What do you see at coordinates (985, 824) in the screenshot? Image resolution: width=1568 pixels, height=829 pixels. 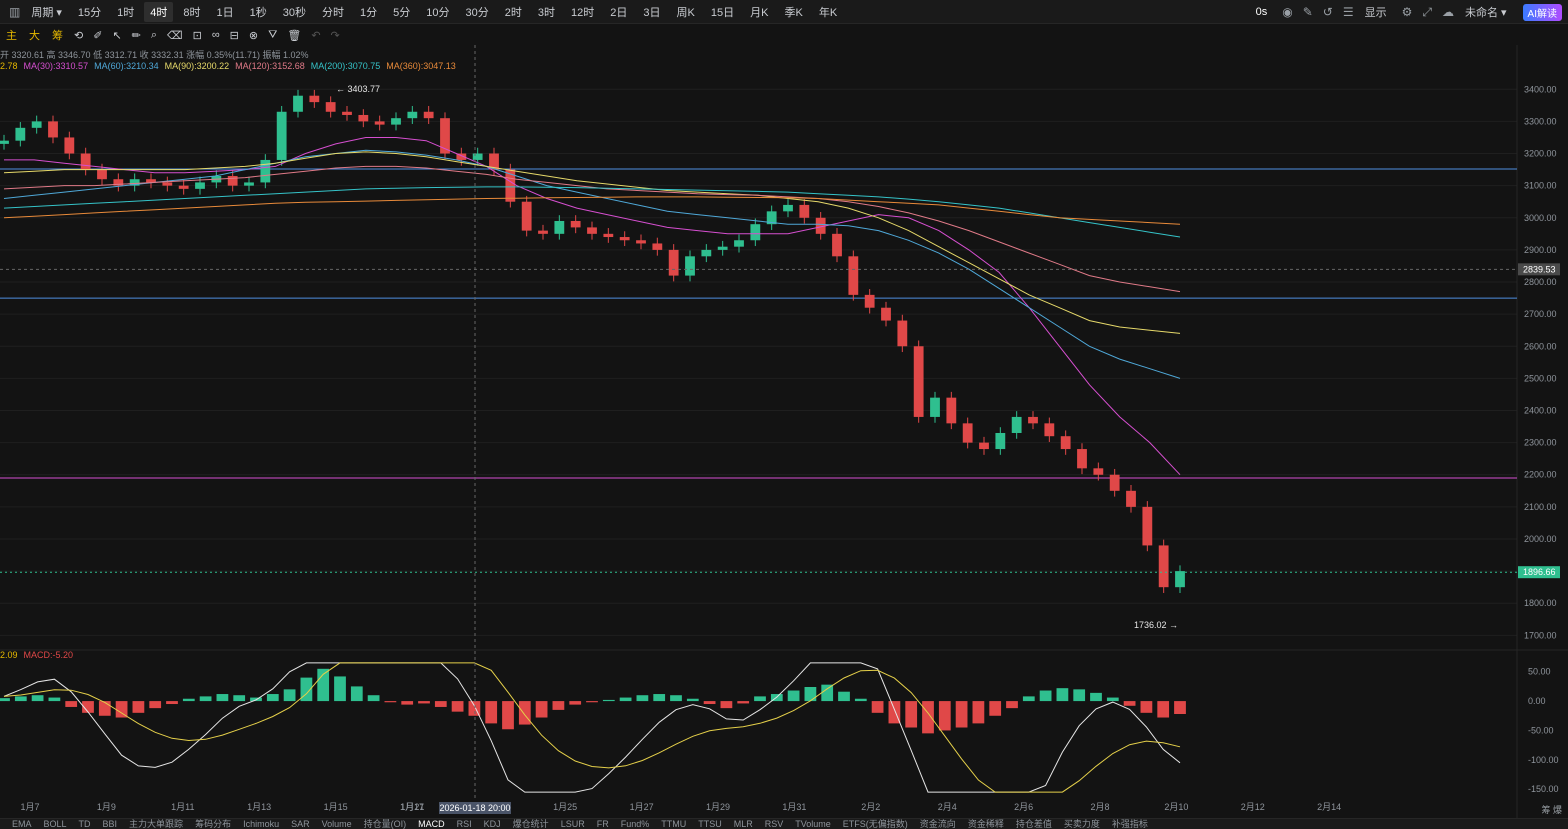 I see `indicator-tab-25: 资金稀释` at bounding box center [985, 824].